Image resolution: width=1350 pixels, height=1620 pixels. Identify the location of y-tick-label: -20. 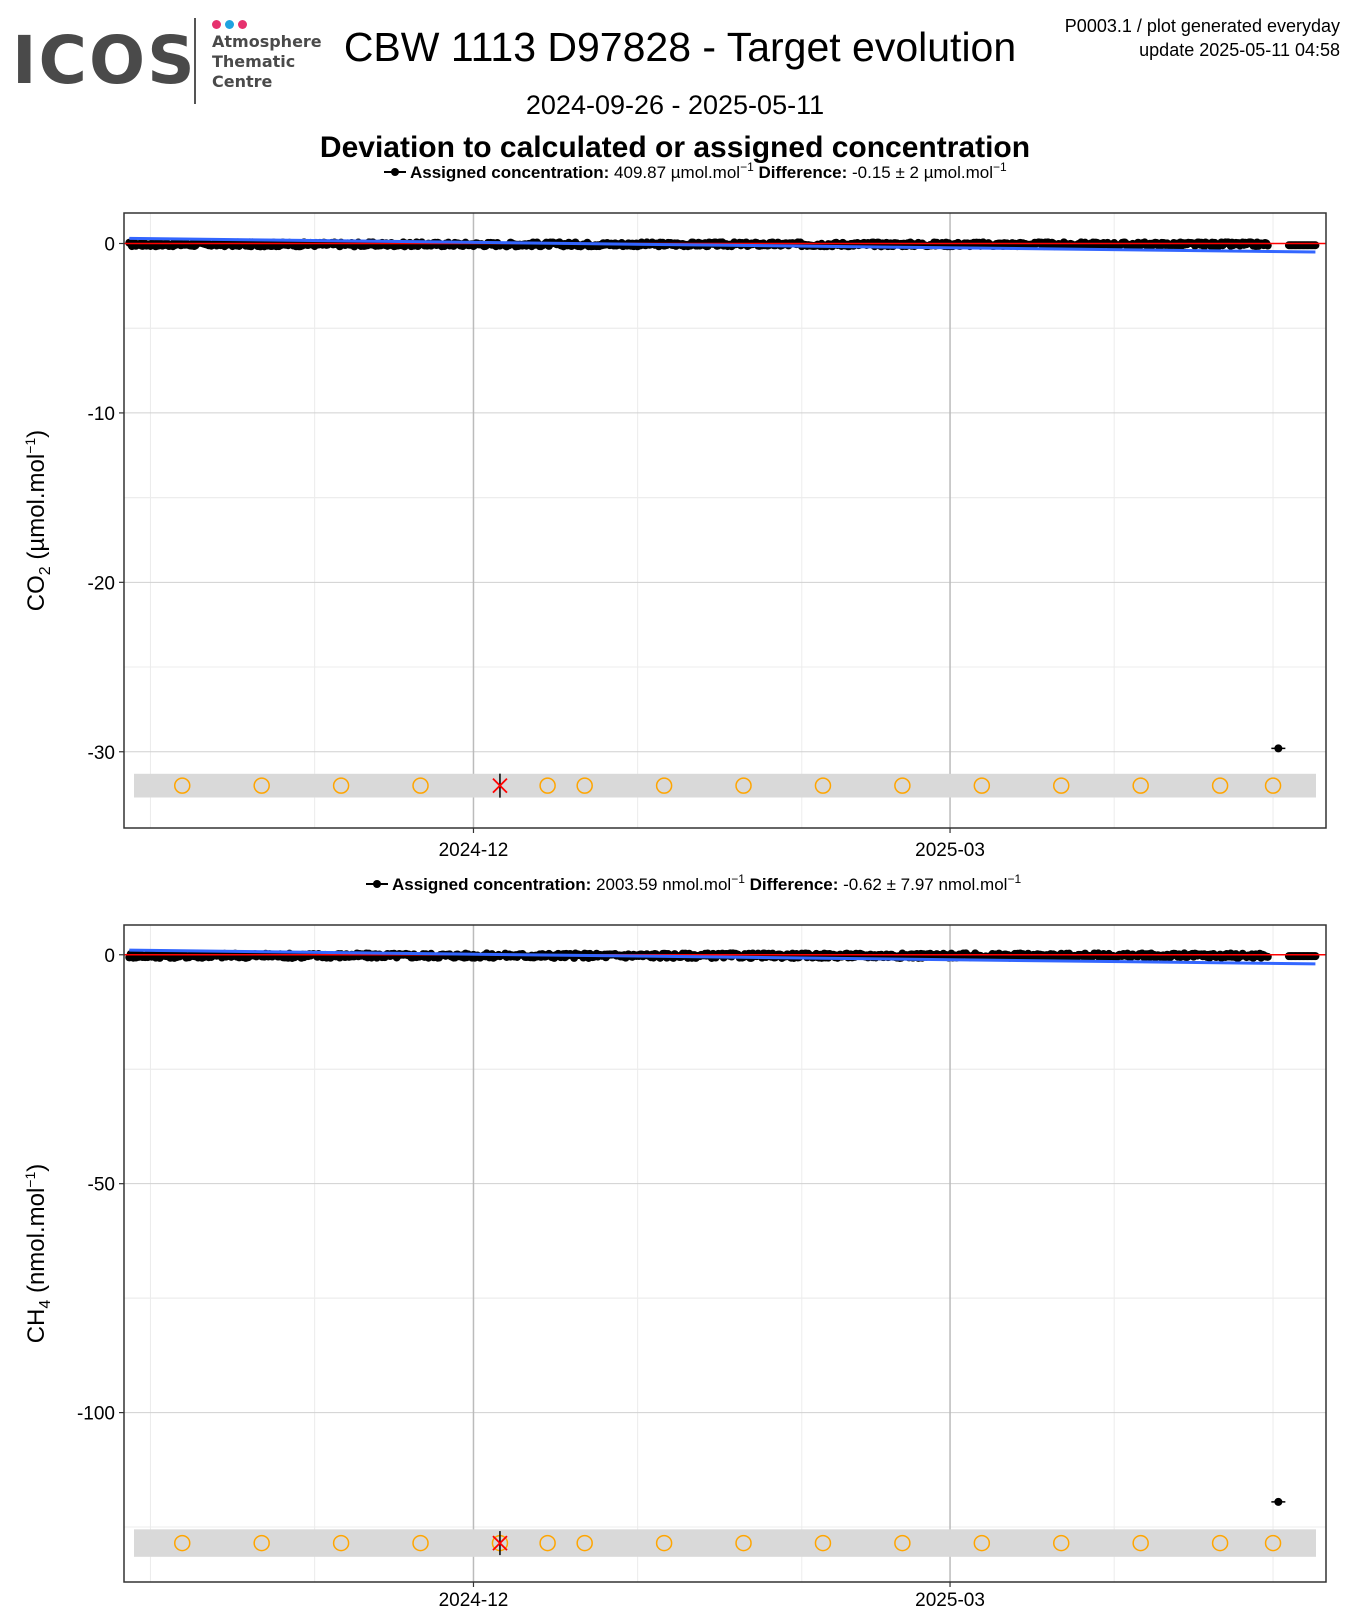
(101, 583).